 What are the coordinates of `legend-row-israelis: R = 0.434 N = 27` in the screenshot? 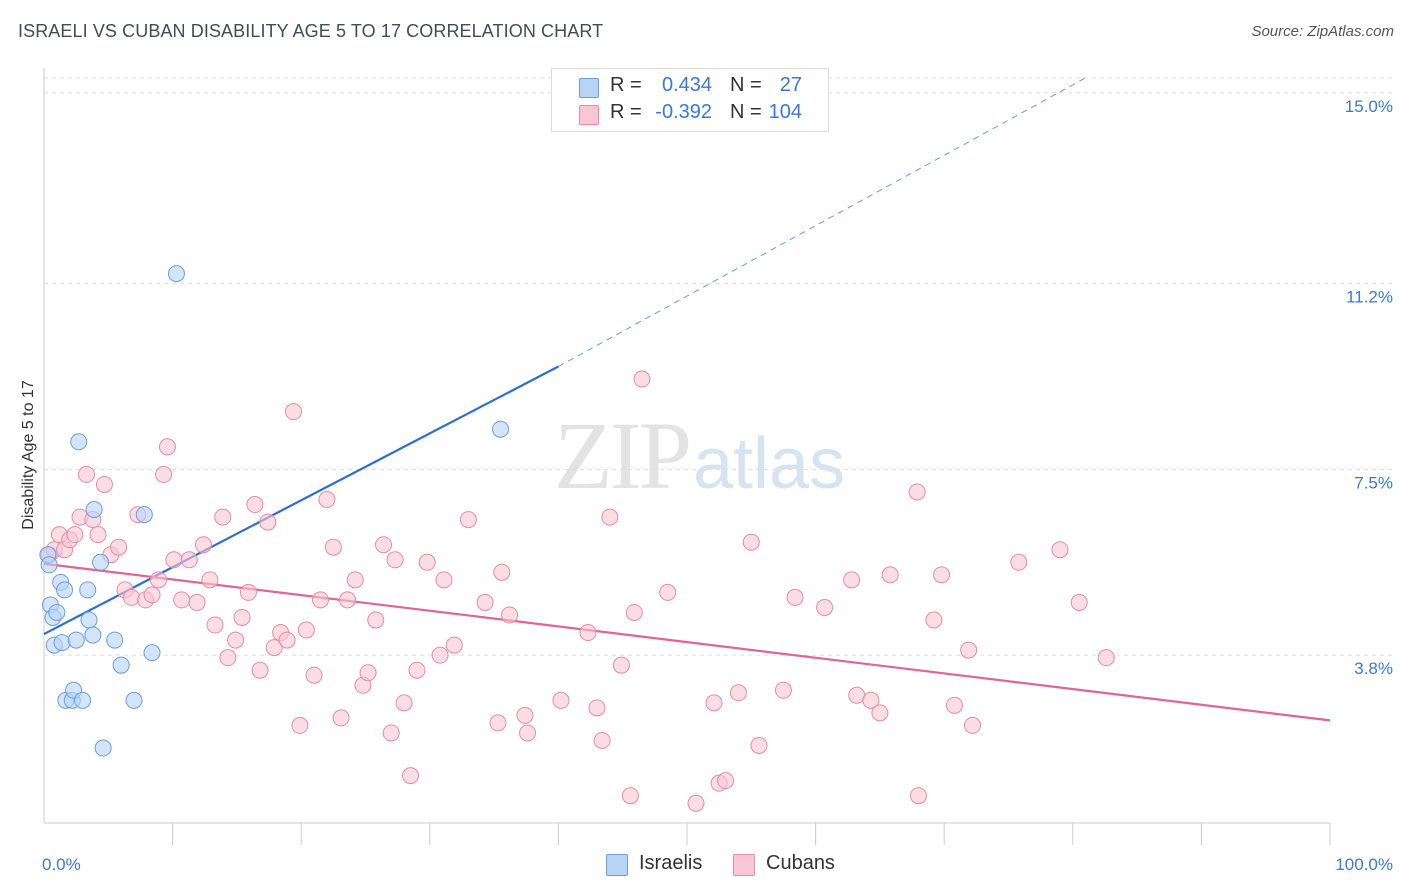 It's located at (690, 87).